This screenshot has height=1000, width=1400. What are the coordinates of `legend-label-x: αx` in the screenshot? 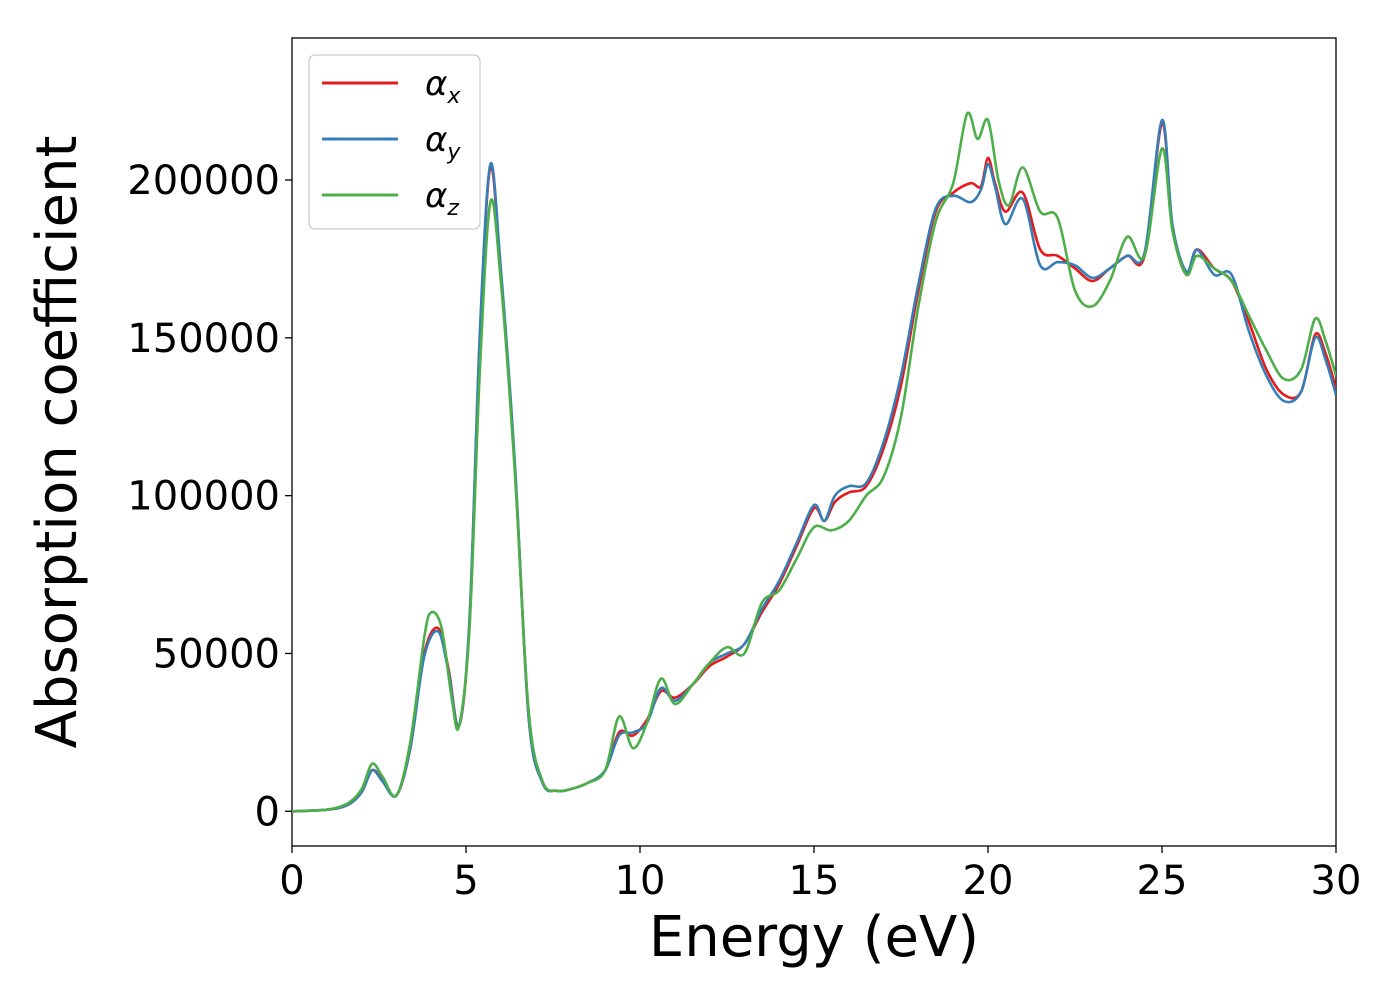 It's located at (443, 86).